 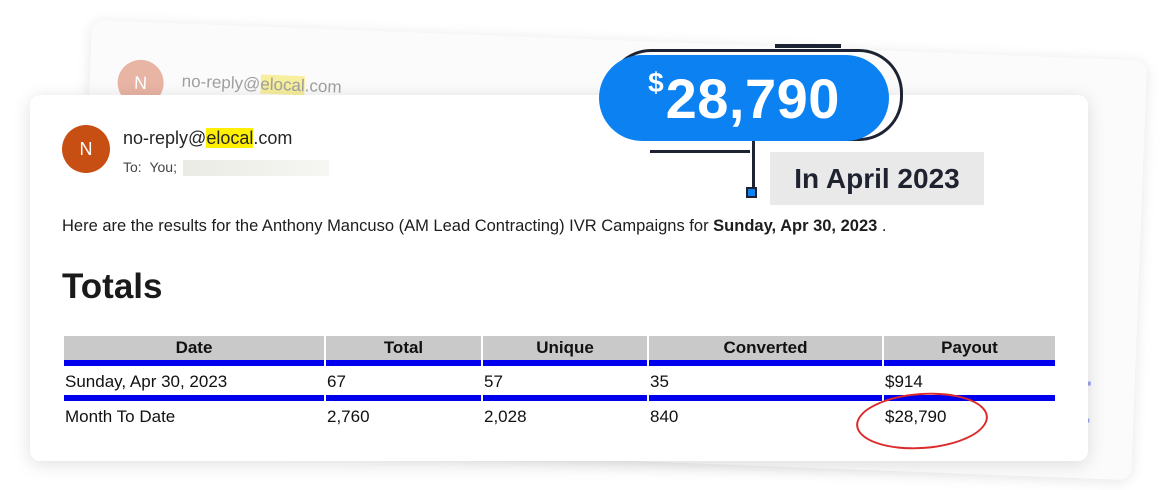 I want to click on currency-symbol: $, so click(x=656, y=82).